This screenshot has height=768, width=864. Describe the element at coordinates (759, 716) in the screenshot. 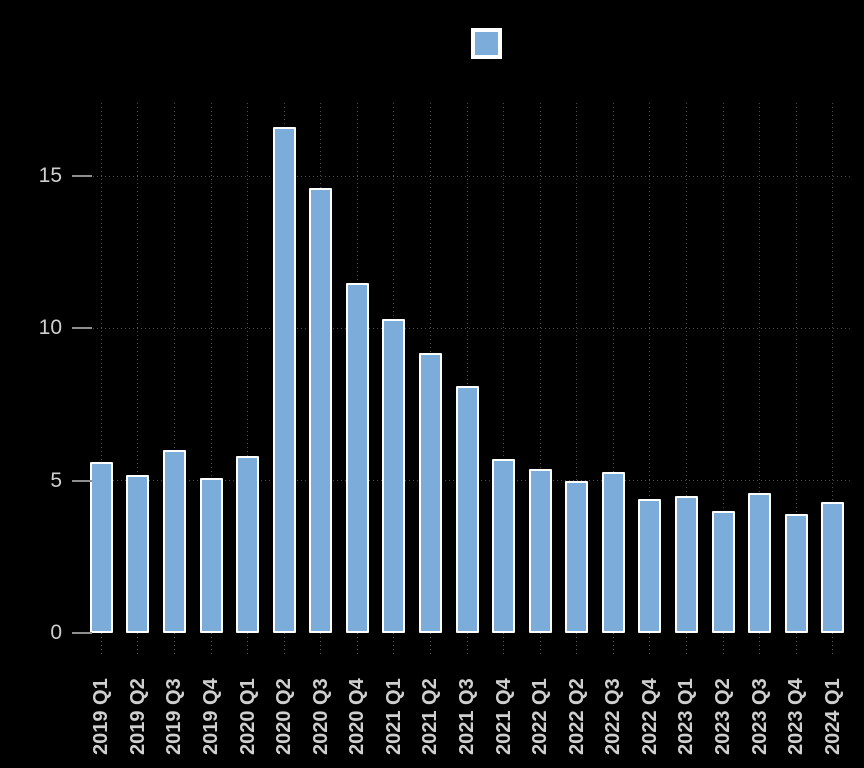

I see `x-tick-label: 2023 Q3` at that location.